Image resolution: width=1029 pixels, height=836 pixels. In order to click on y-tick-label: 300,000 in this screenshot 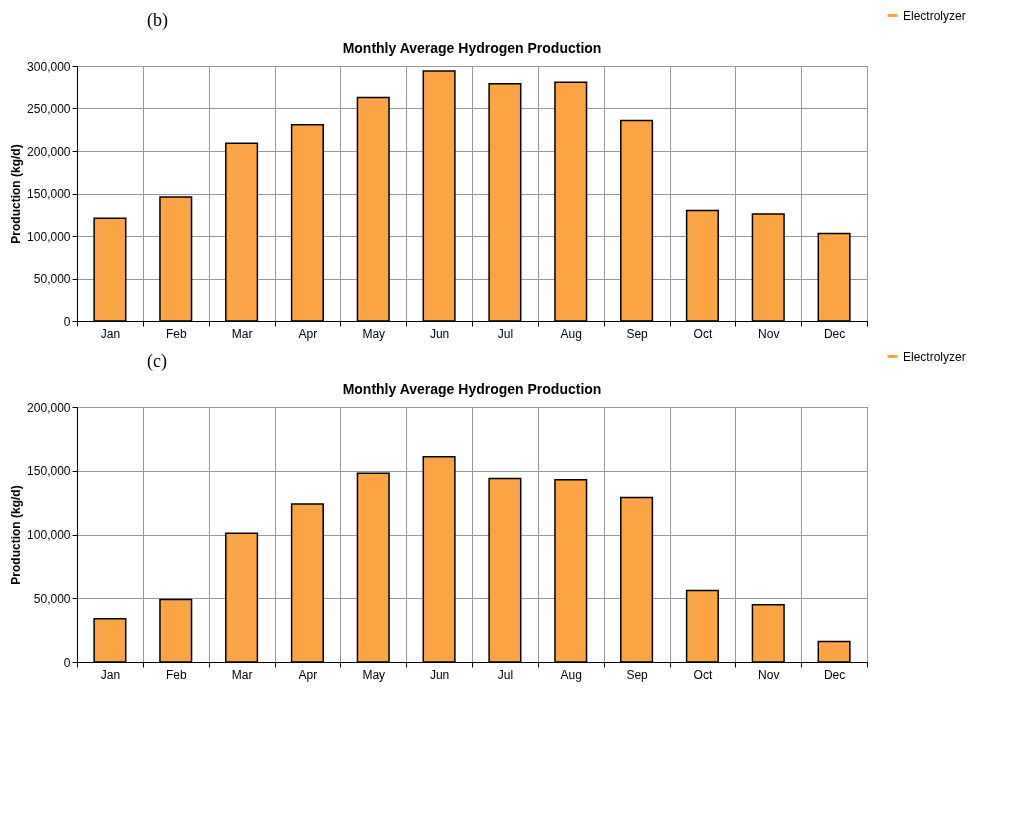, I will do `click(49, 66)`.